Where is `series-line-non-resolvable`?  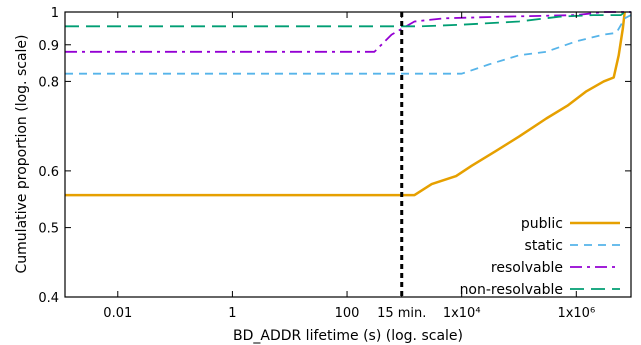
series-line-non-resolvable is located at coordinates (348, 19).